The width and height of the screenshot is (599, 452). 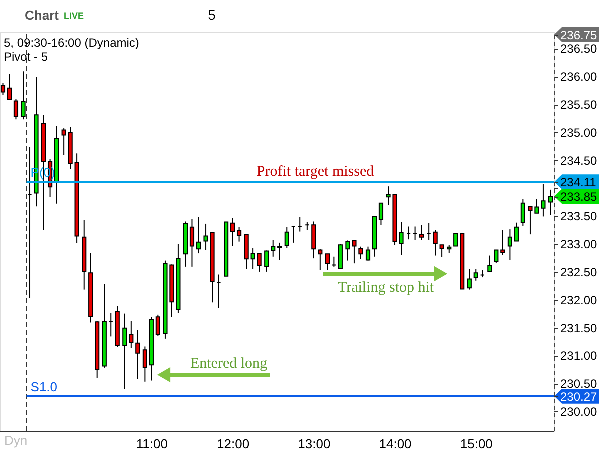 What do you see at coordinates (579, 411) in the screenshot?
I see `y-tick-label: 230.00` at bounding box center [579, 411].